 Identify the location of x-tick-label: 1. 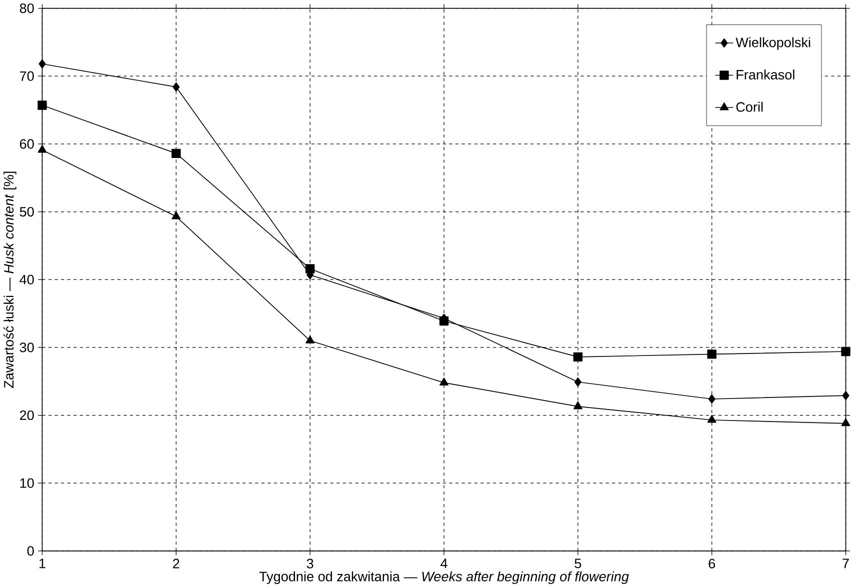
(42, 563).